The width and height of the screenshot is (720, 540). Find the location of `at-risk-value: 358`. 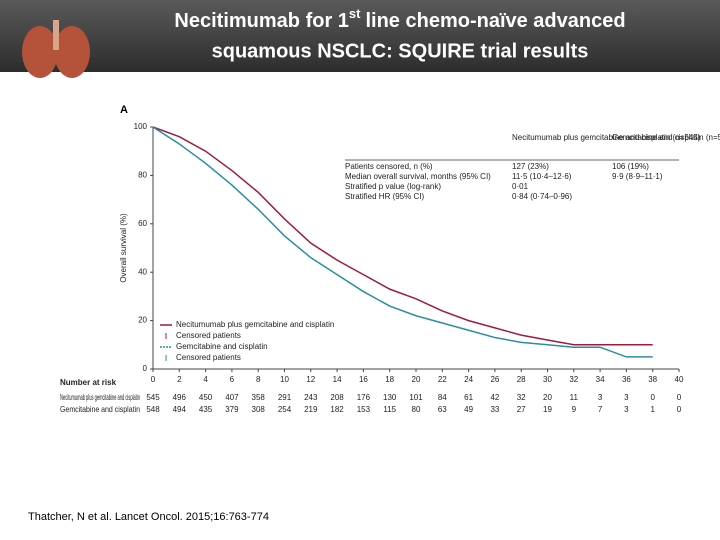

at-risk-value: 358 is located at coordinates (259, 397).